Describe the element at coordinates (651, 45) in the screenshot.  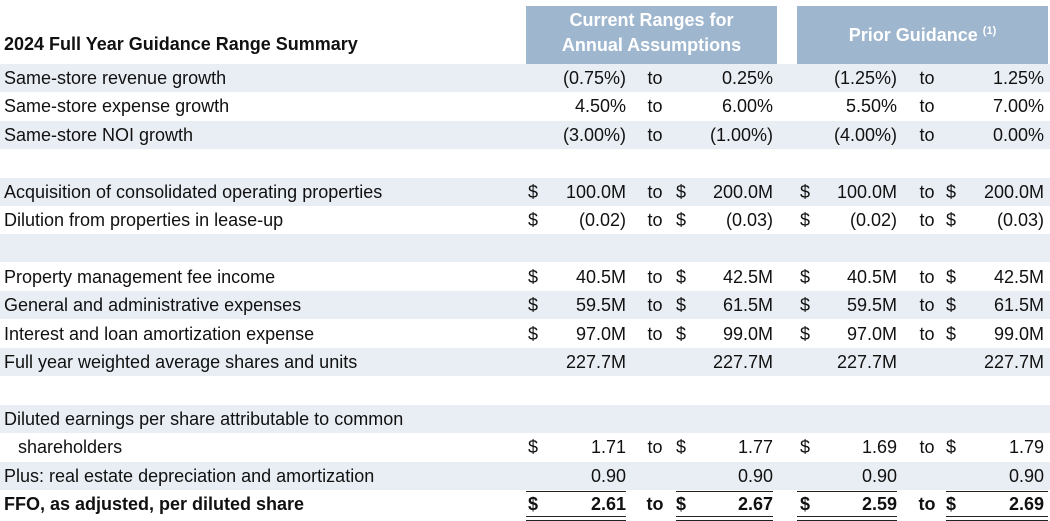
I see `current-ranges-header-line2: Annual Assumptions` at that location.